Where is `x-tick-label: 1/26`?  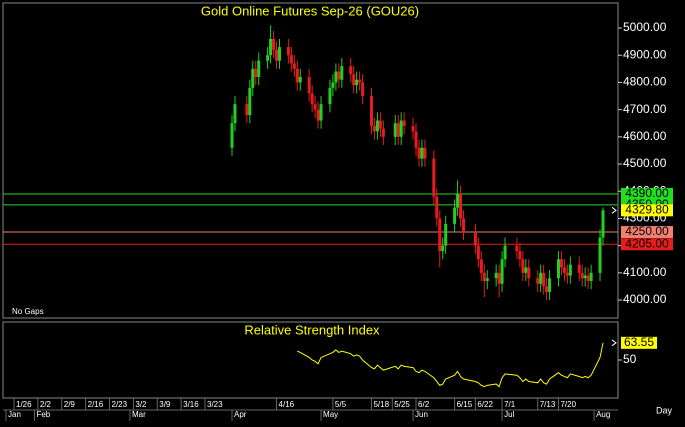 x-tick-label: 1/26 is located at coordinates (24, 404).